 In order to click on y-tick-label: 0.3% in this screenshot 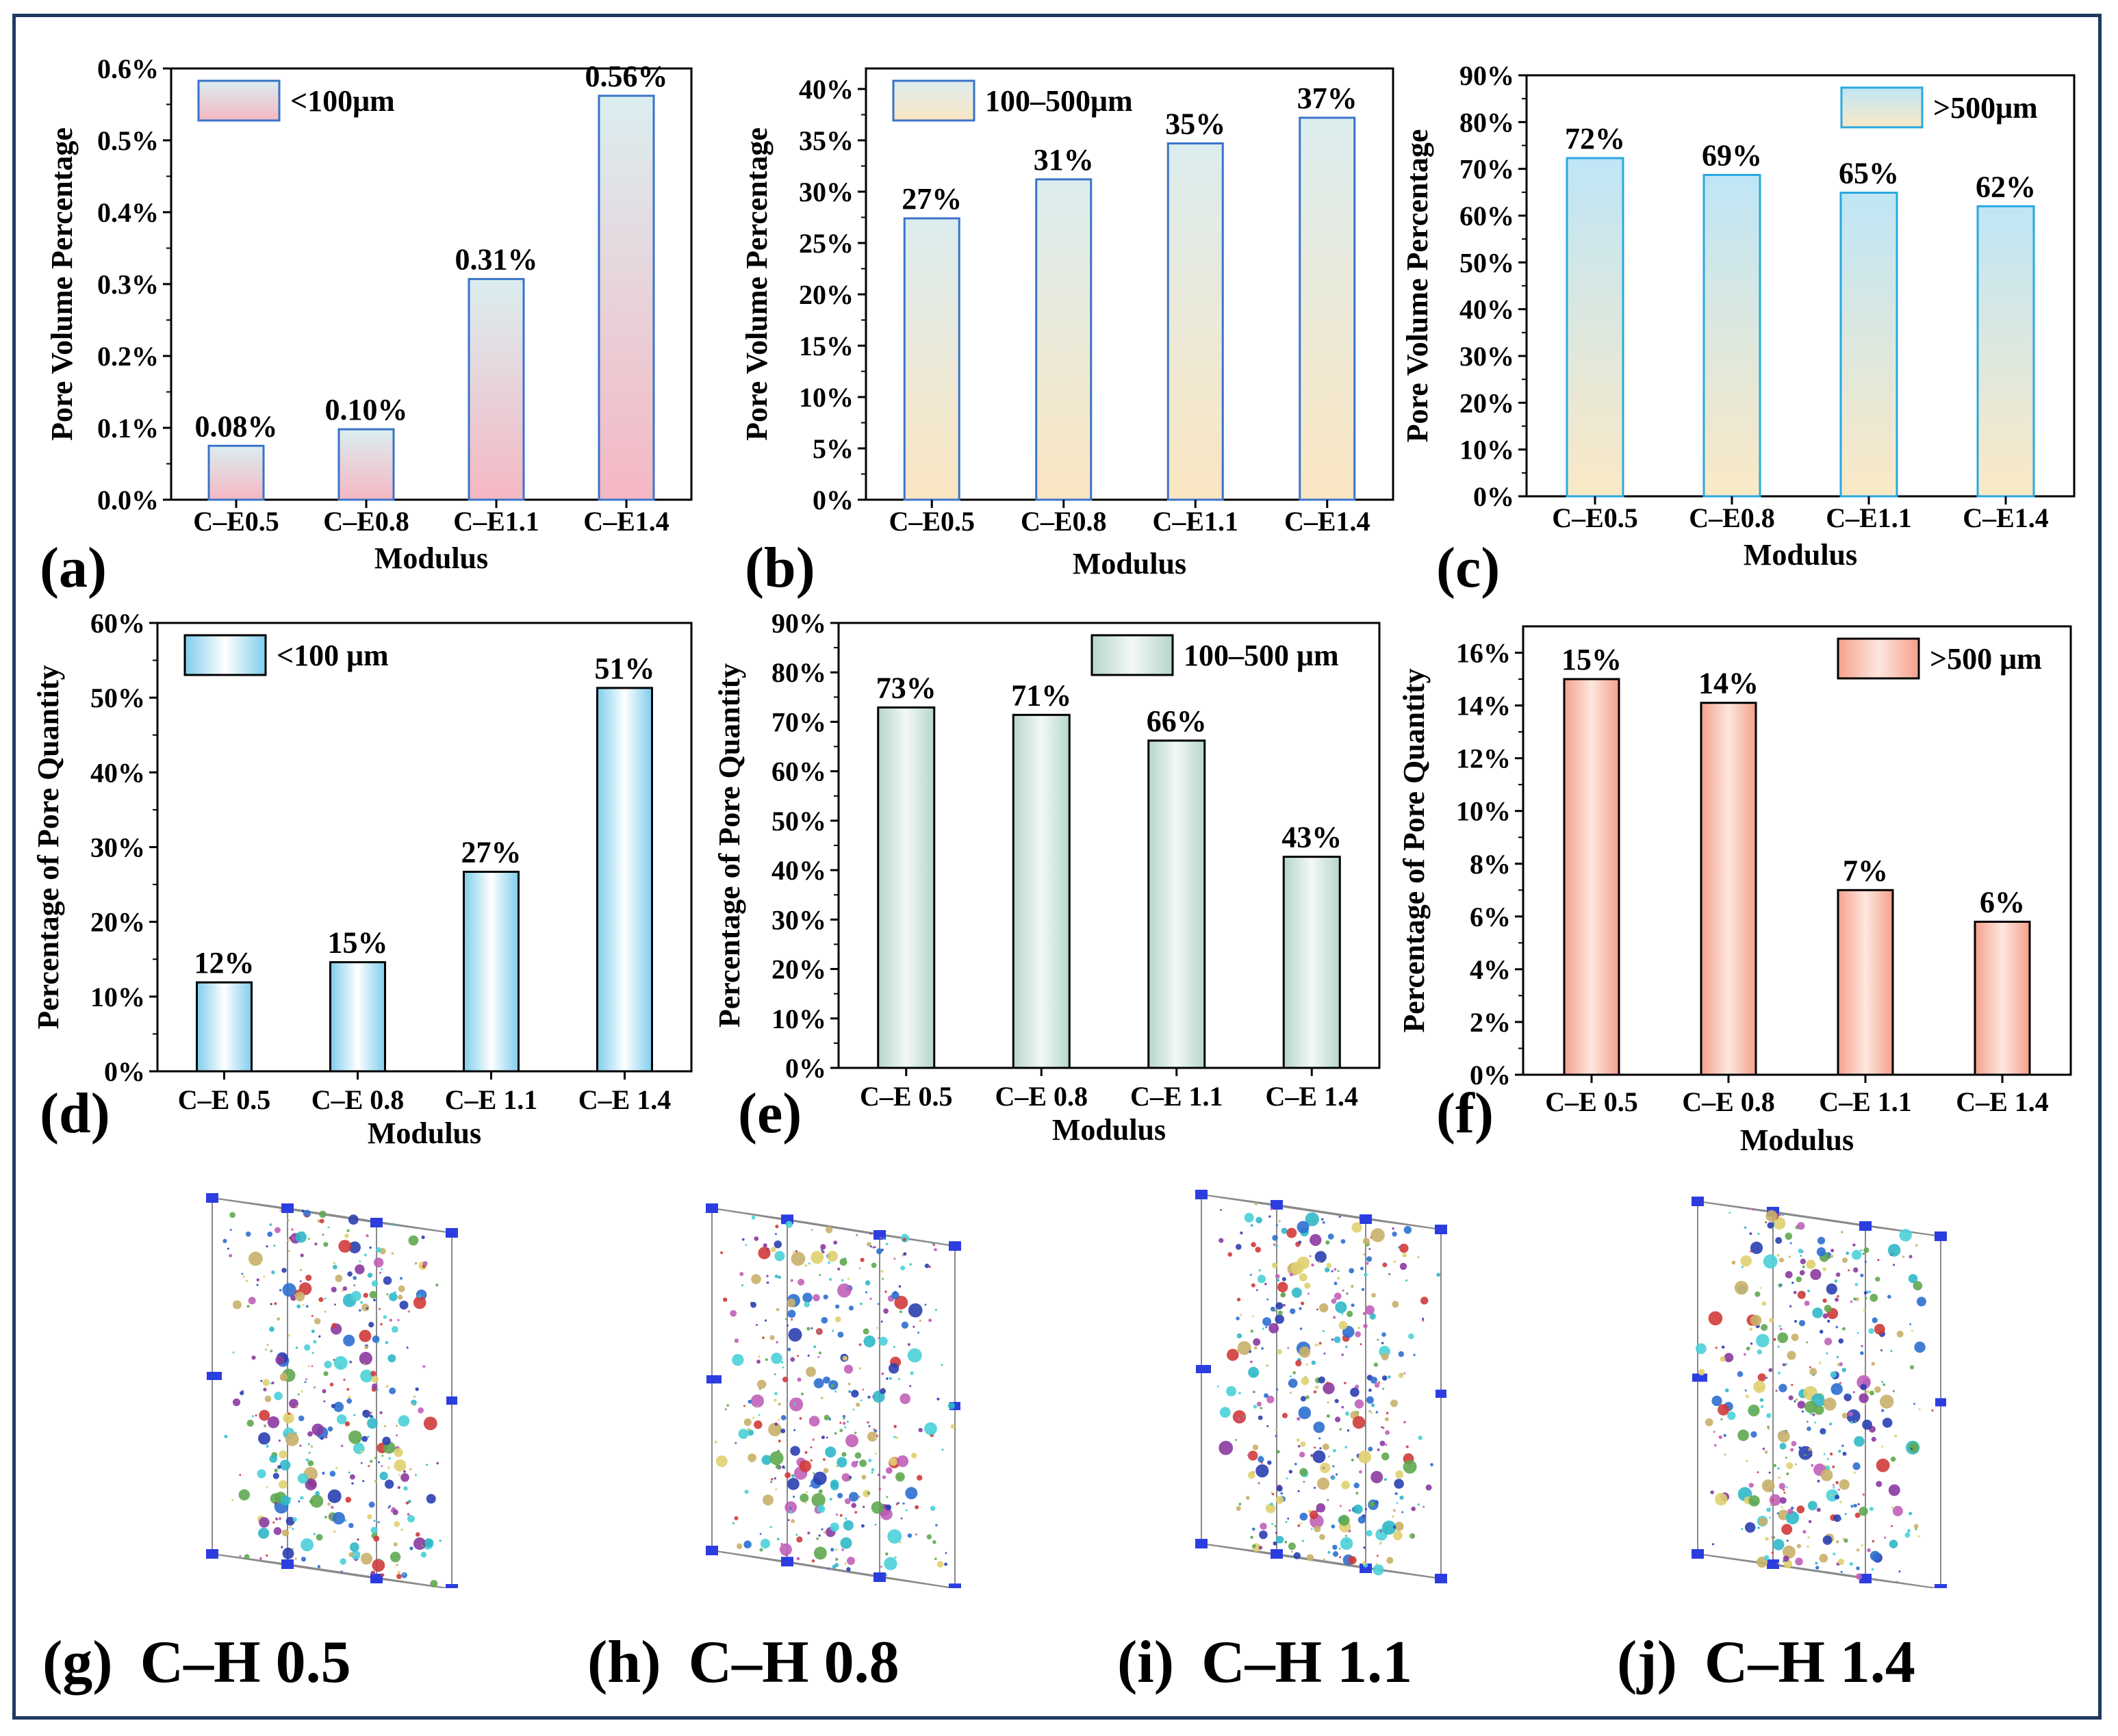, I will do `click(128, 284)`.